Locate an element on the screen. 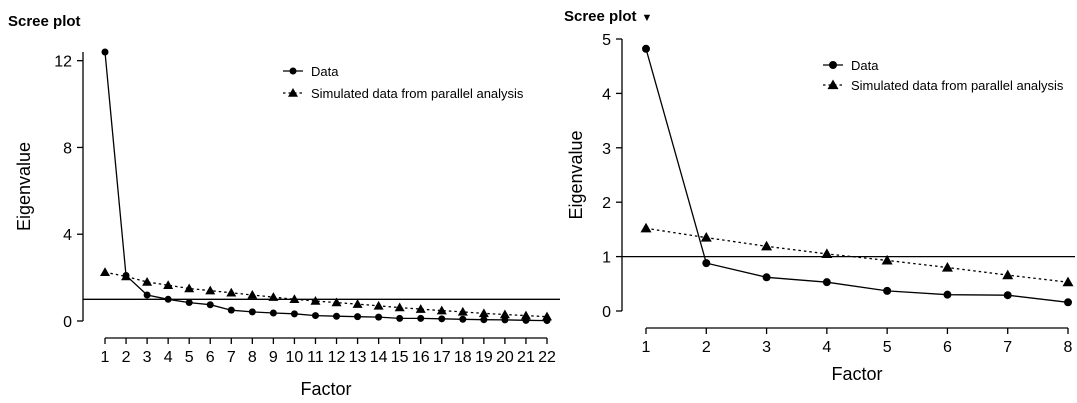  x-tick-label: 18 is located at coordinates (463, 357).